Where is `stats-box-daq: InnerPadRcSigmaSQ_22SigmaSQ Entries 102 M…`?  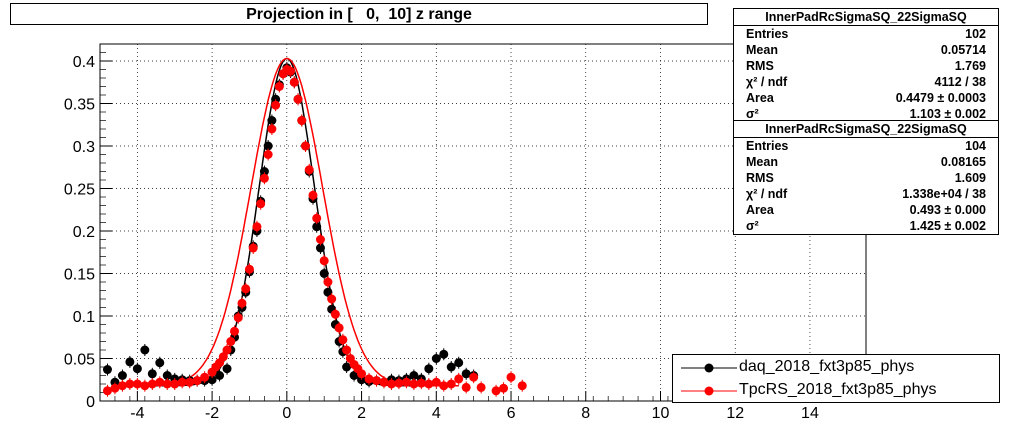
stats-box-daq: InnerPadRcSigmaSQ_22SigmaSQ Entries 102 M… is located at coordinates (866, 65).